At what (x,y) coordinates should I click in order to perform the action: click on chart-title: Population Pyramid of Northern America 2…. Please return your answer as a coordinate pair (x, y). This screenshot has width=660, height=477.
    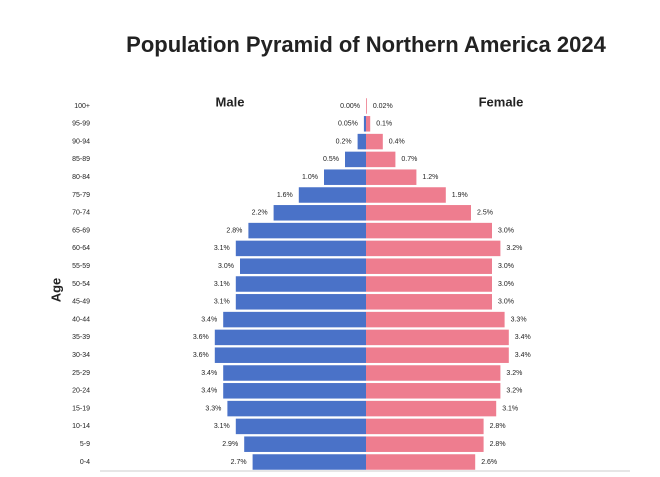
    Looking at the image, I should click on (366, 44).